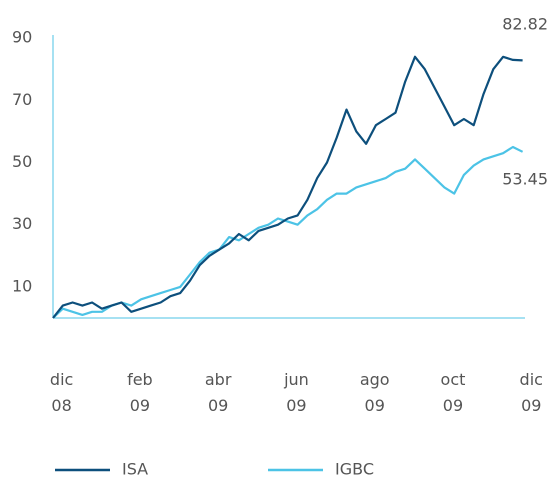  Describe the element at coordinates (296, 392) in the screenshot. I see `x-tick-label: jun 09` at that location.